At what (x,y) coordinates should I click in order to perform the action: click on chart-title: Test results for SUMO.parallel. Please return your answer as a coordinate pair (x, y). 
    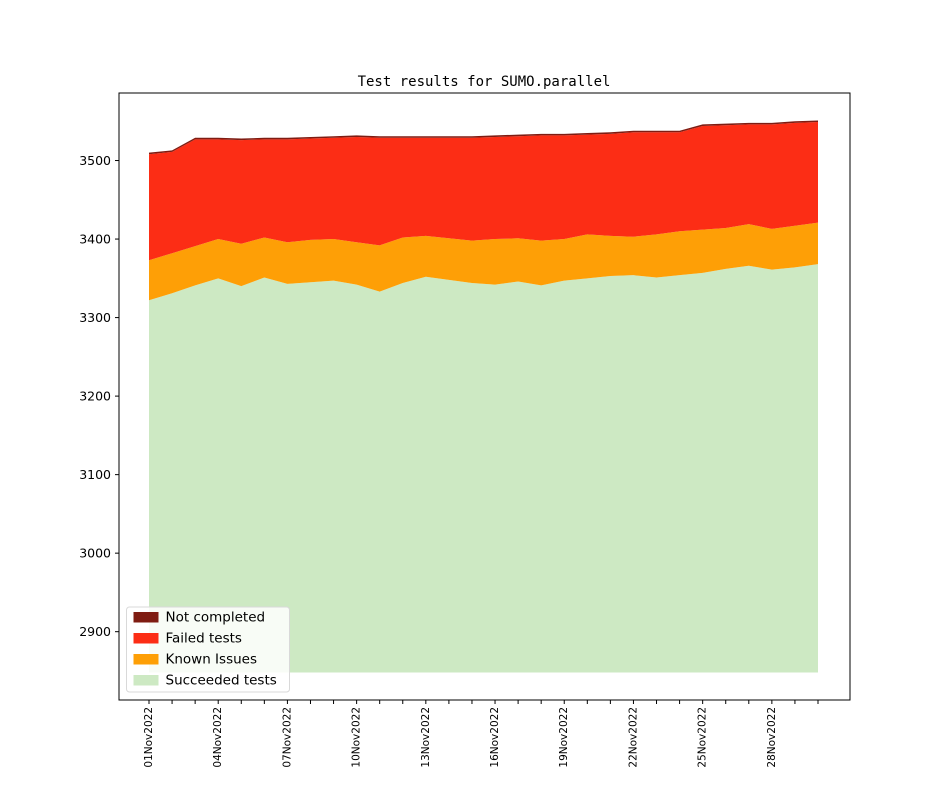
    Looking at the image, I should click on (484, 82).